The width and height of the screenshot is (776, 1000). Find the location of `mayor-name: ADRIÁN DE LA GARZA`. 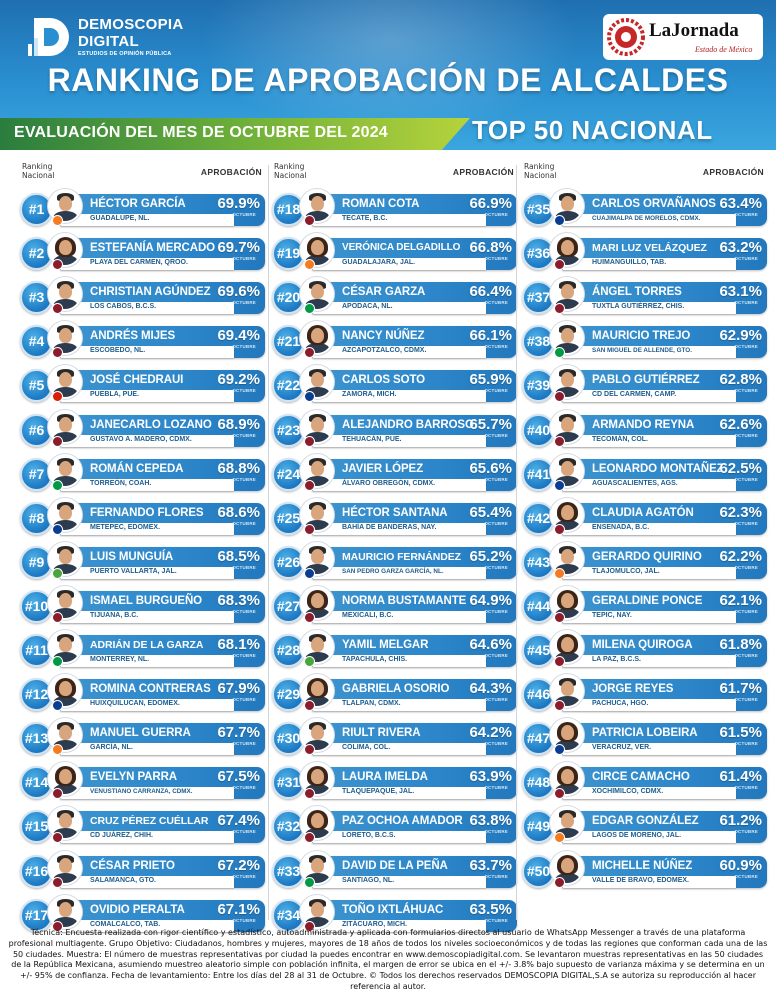

mayor-name: ADRIÁN DE LA GARZA is located at coordinates (147, 645).